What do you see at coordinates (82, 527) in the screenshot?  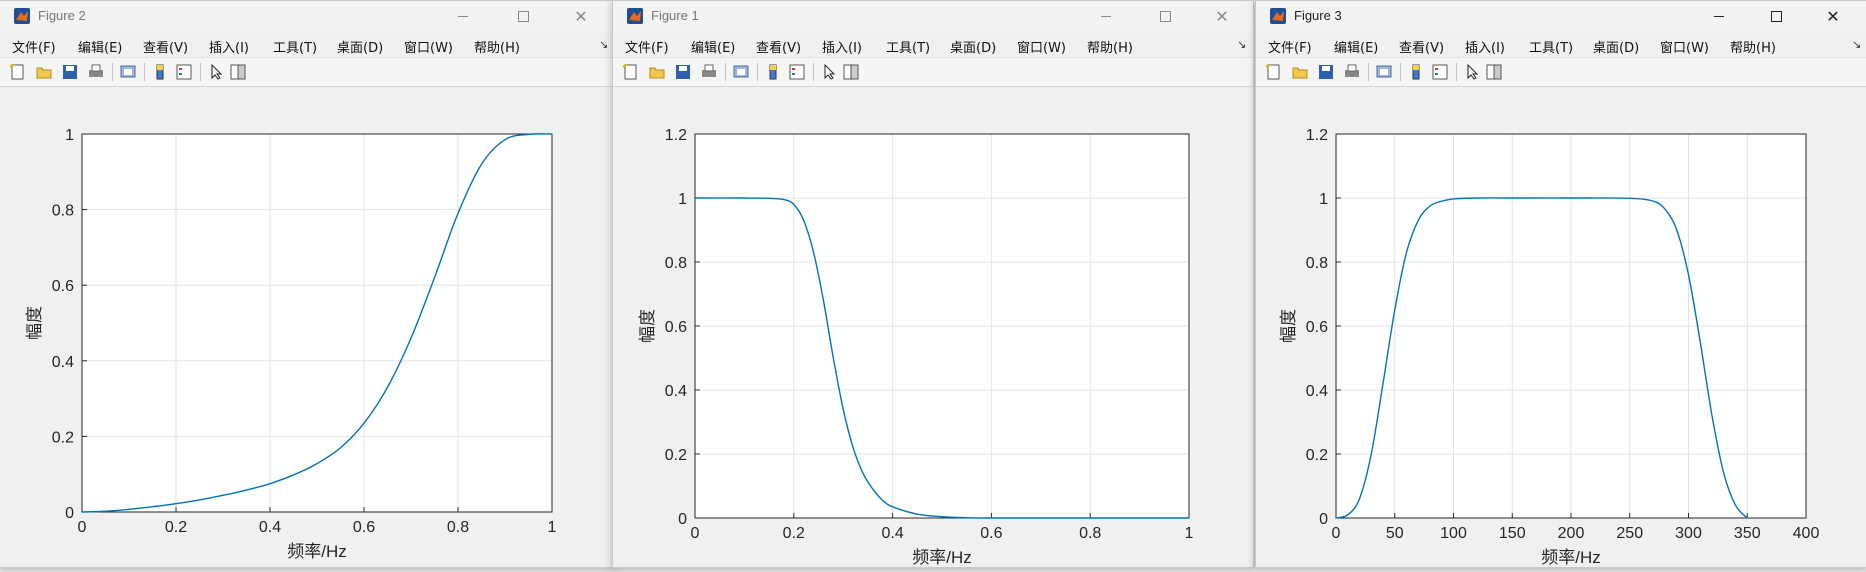 I see `x-tick-label: 0` at bounding box center [82, 527].